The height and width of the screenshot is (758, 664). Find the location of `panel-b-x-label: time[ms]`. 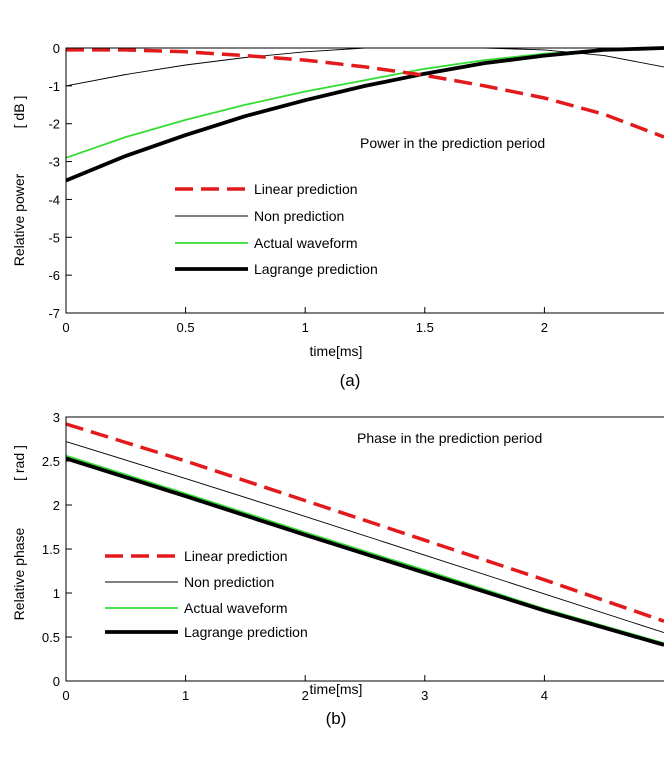

panel-b-x-label: time[ms] is located at coordinates (336, 689).